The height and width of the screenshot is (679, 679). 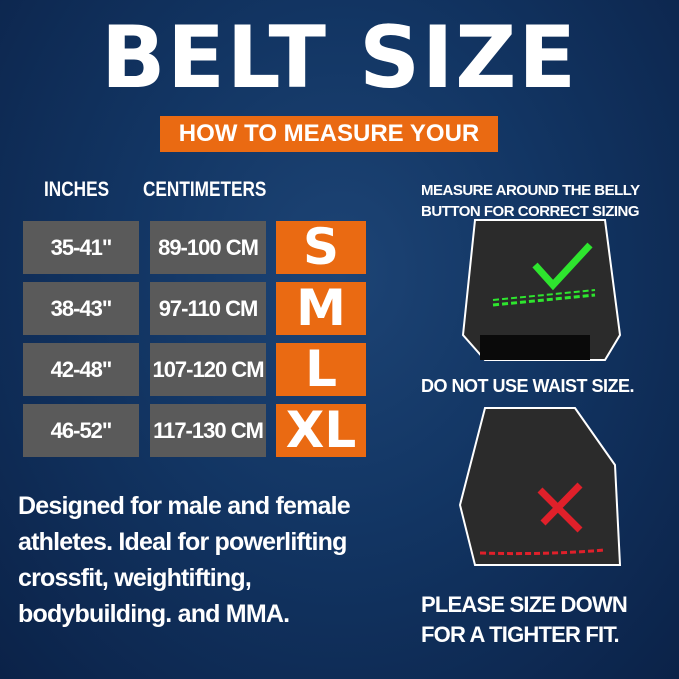 What do you see at coordinates (562, 266) in the screenshot?
I see `check-icon` at bounding box center [562, 266].